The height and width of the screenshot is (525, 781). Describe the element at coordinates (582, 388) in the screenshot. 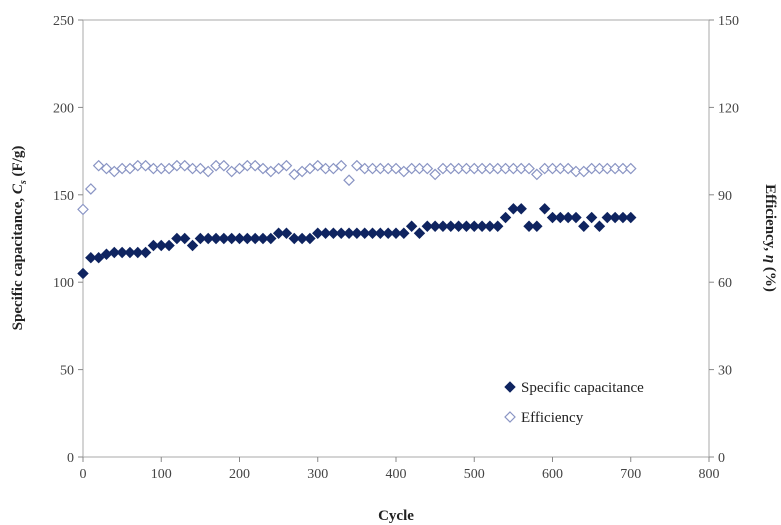

I see `legend-label-specific-capacitance: Specific capacitance` at that location.